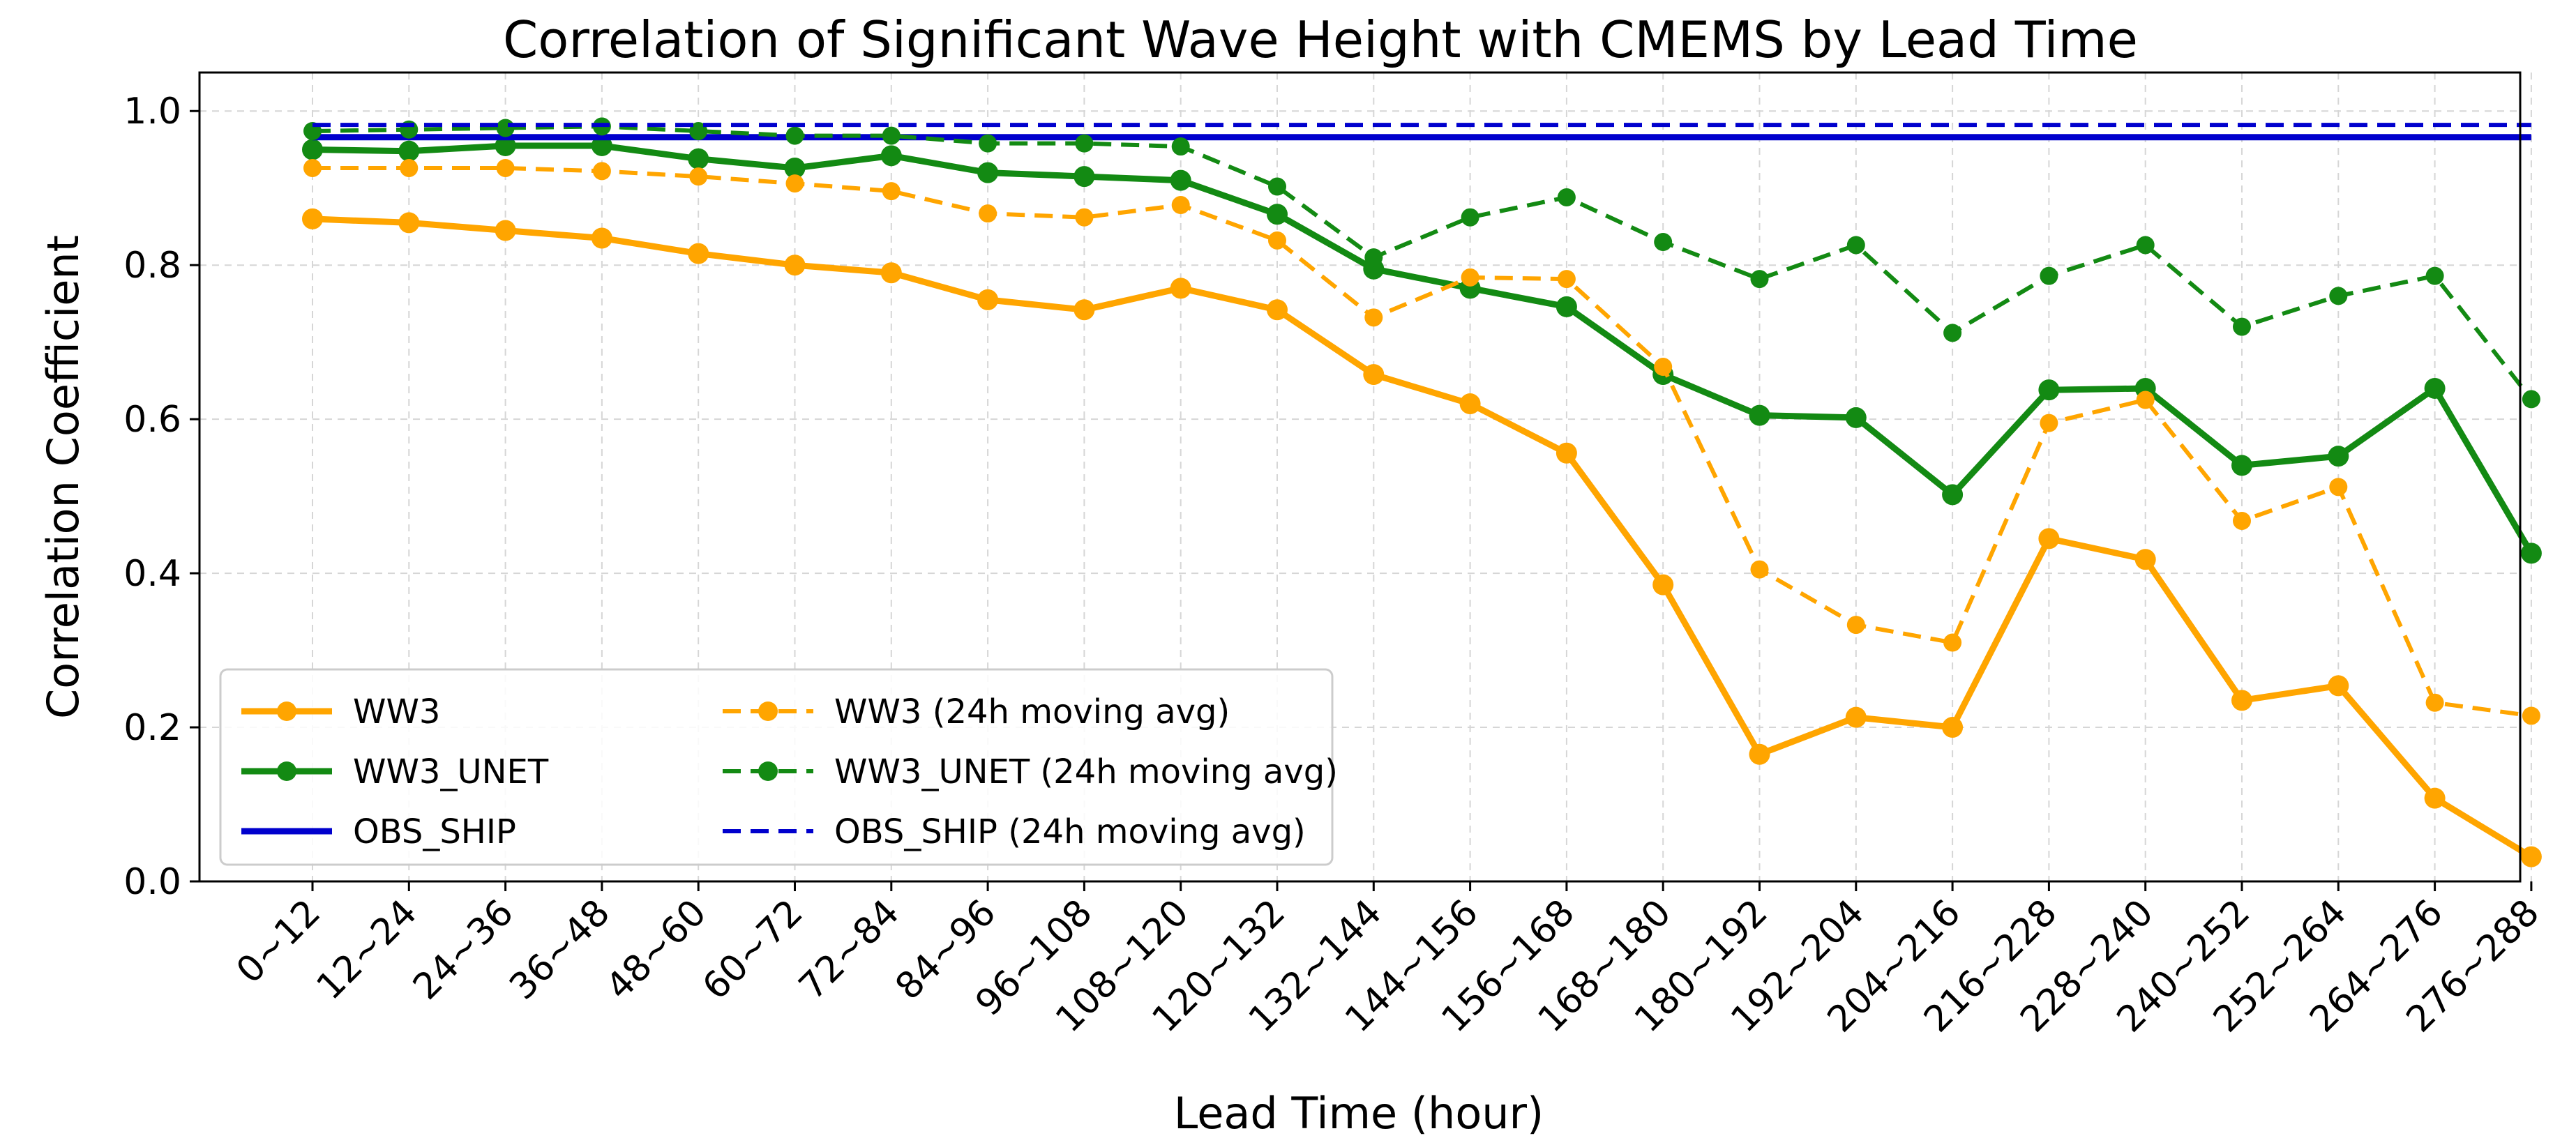  What do you see at coordinates (367, 950) in the screenshot?
I see `x-tick-label: 12~24` at bounding box center [367, 950].